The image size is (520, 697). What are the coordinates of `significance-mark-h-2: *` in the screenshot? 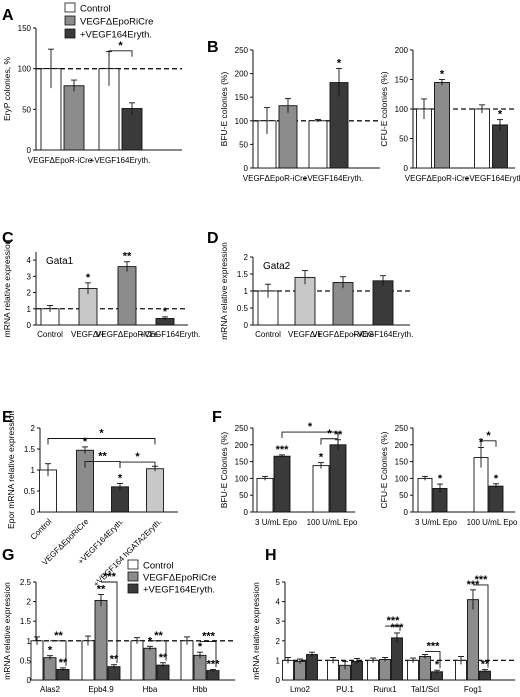 It's located at (437, 665).